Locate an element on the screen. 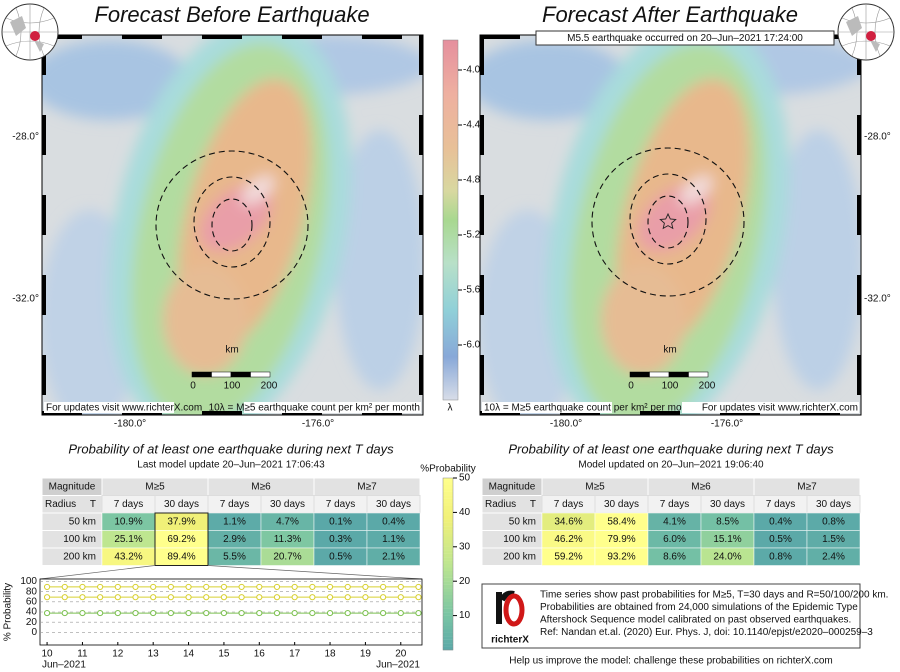 The width and height of the screenshot is (900, 672). note-left: For updates visit www.richterX.com is located at coordinates (124, 408).